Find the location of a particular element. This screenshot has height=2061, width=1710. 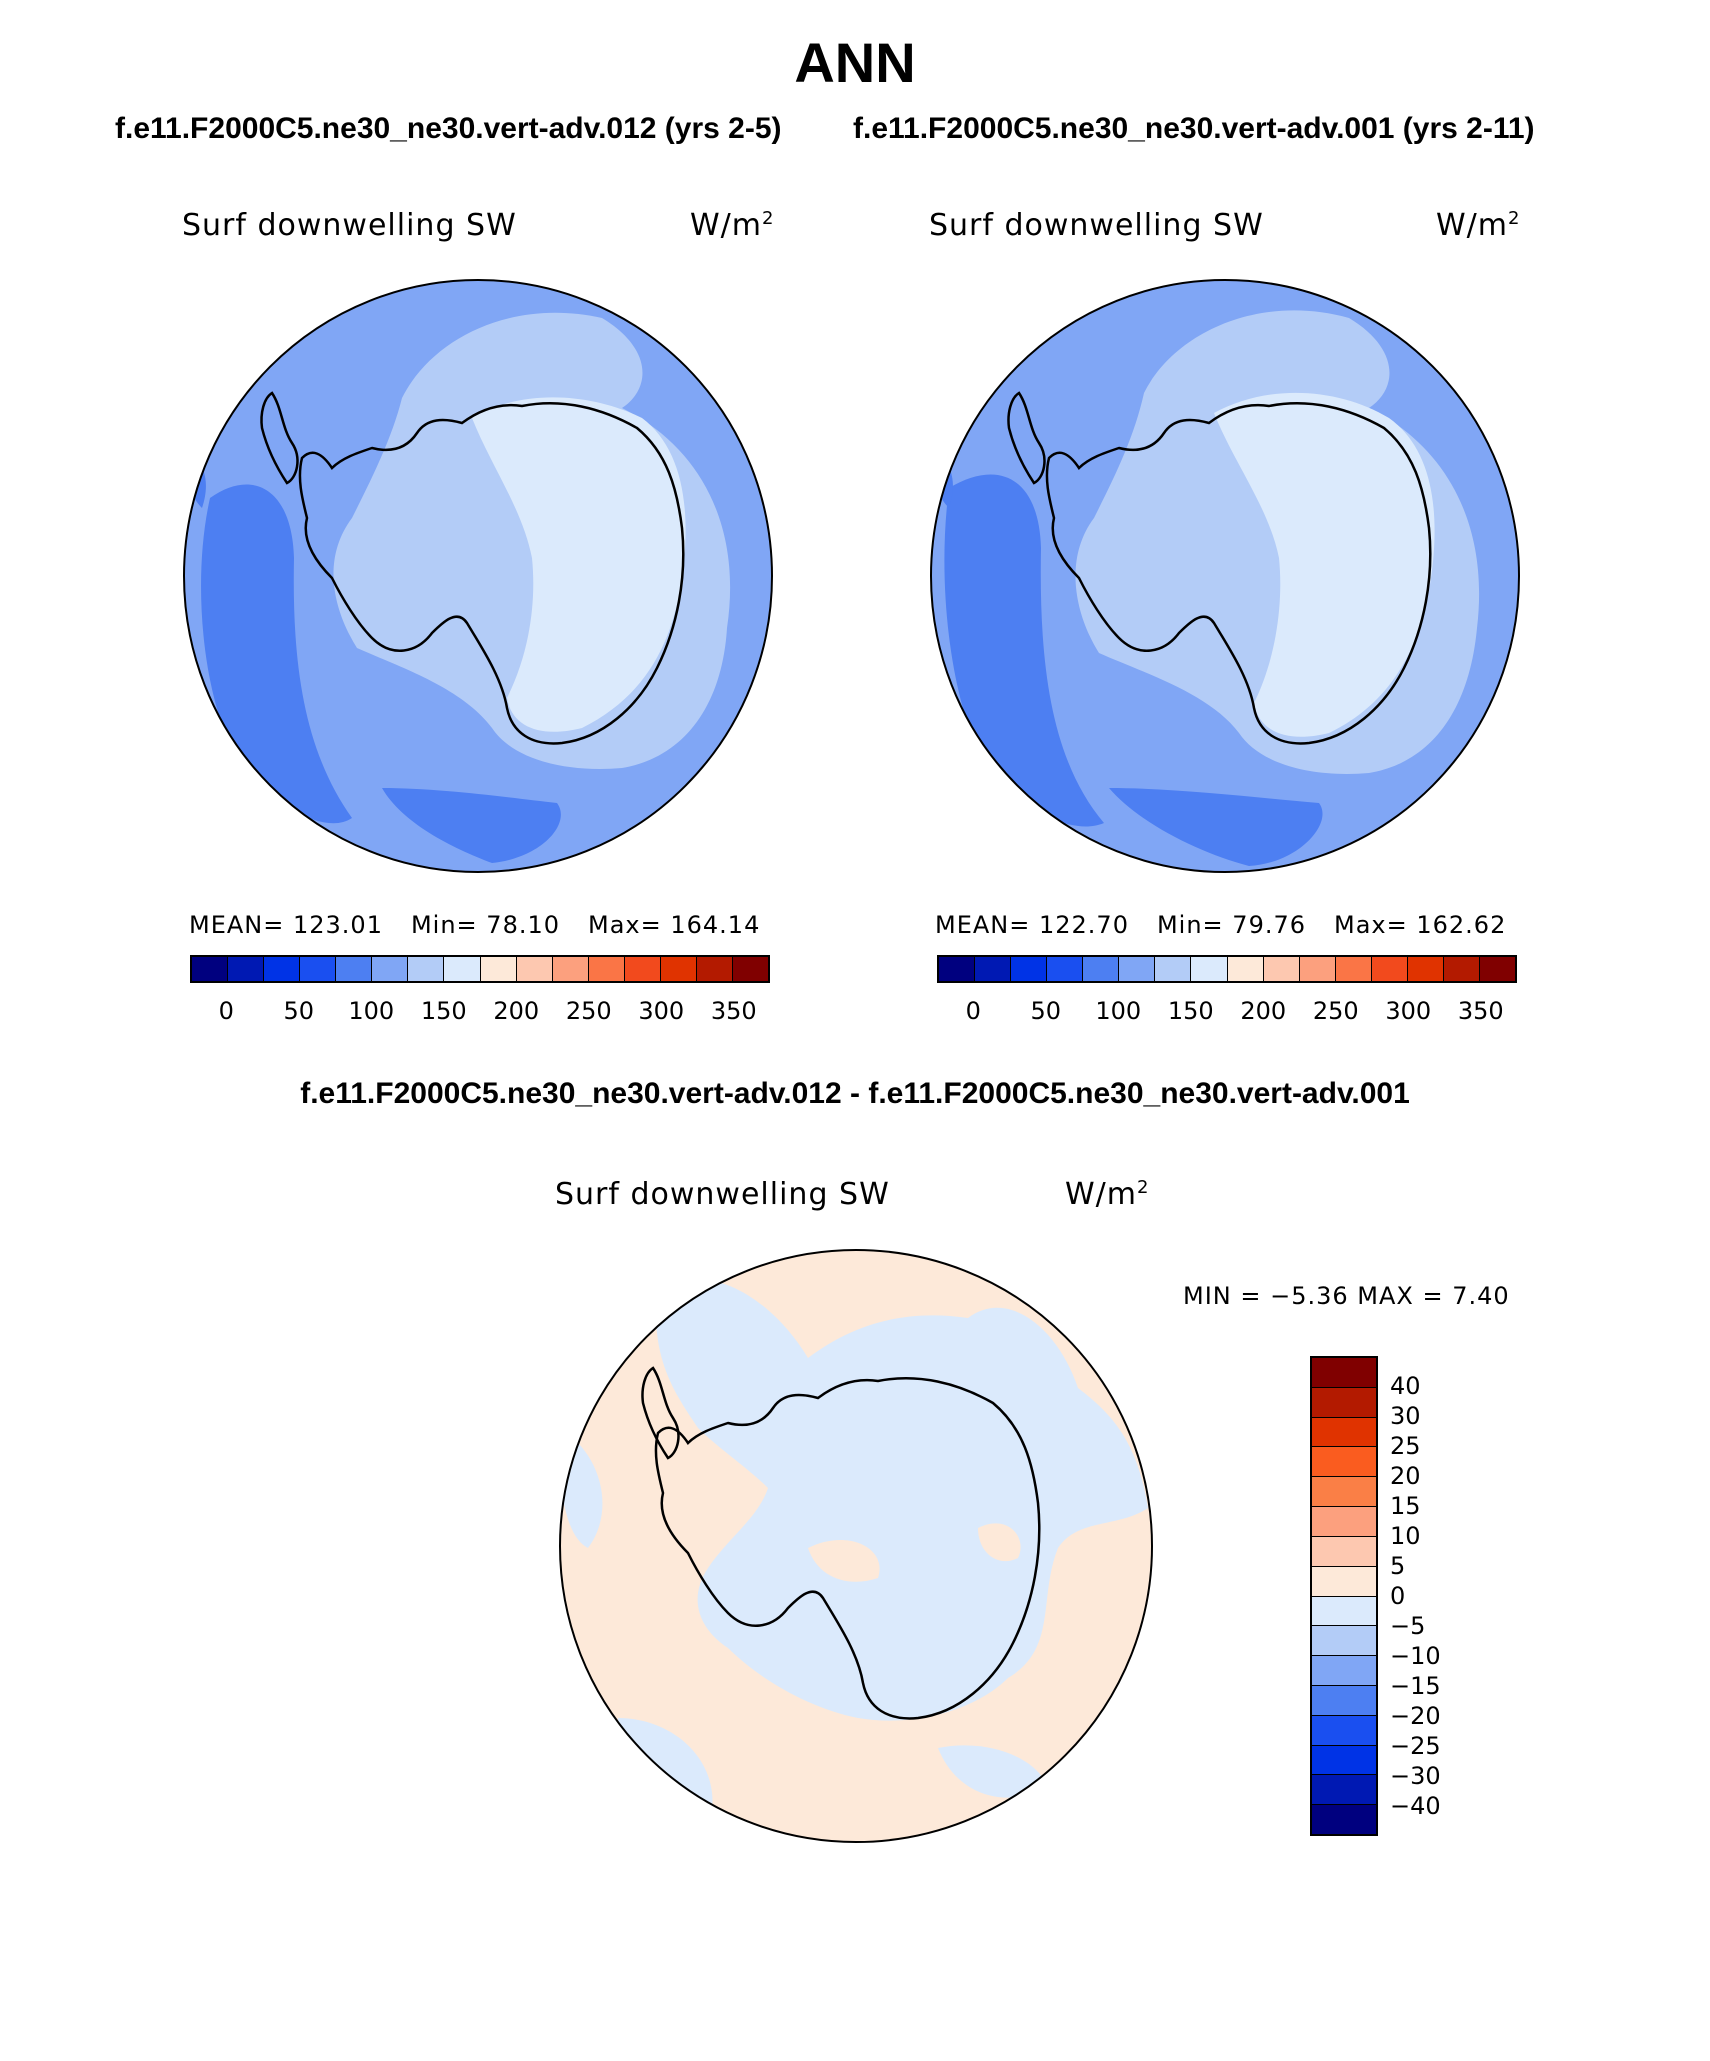

panel1-colorbar is located at coordinates (480, 969).